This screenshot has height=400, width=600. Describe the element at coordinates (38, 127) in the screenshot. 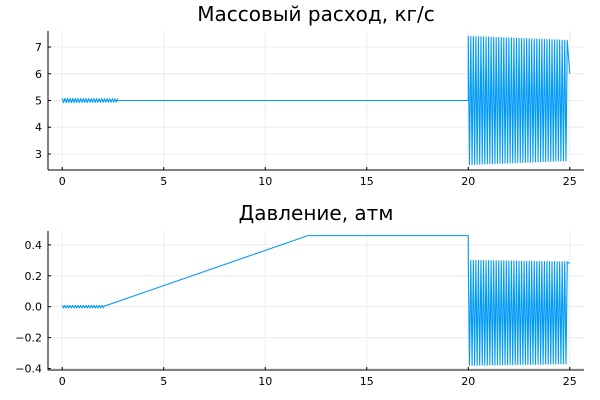

I see `y-tick-label: 4` at that location.